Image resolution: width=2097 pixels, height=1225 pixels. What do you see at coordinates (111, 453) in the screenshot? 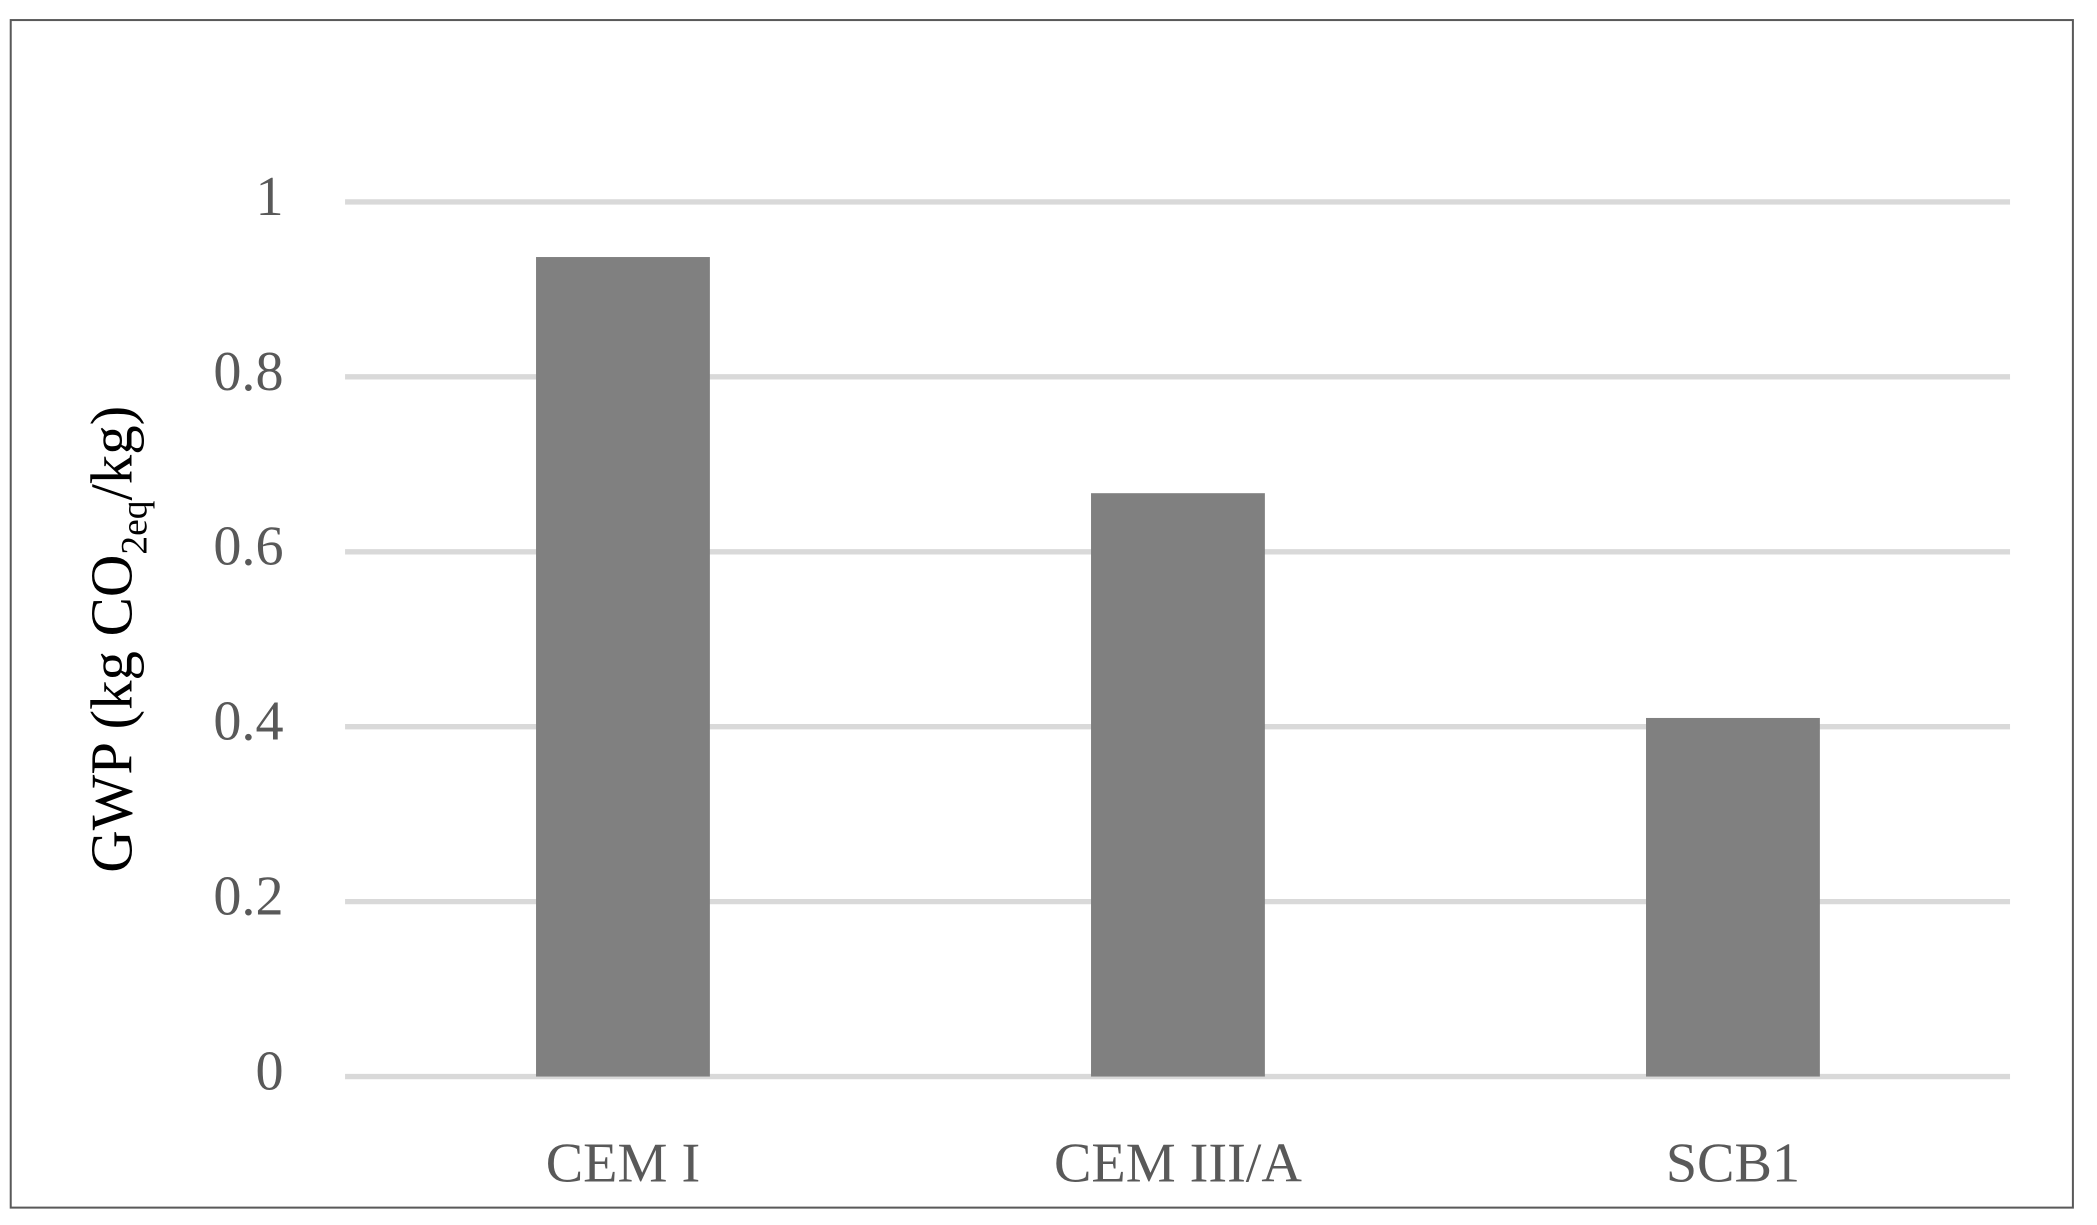
I see `y-axis-label-end: /kg)` at bounding box center [111, 453].